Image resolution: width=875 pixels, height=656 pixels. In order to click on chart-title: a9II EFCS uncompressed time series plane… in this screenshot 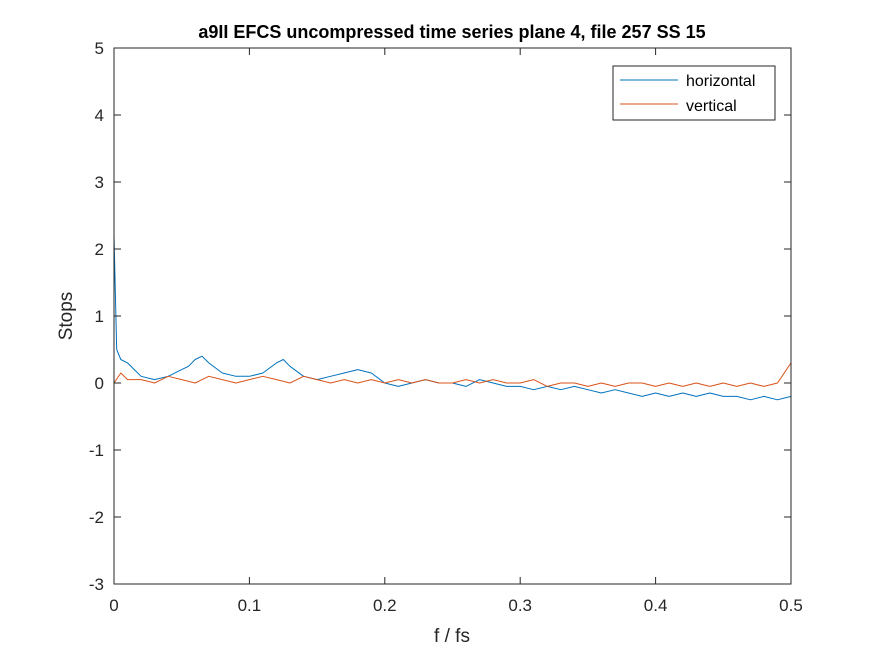, I will do `click(451, 32)`.